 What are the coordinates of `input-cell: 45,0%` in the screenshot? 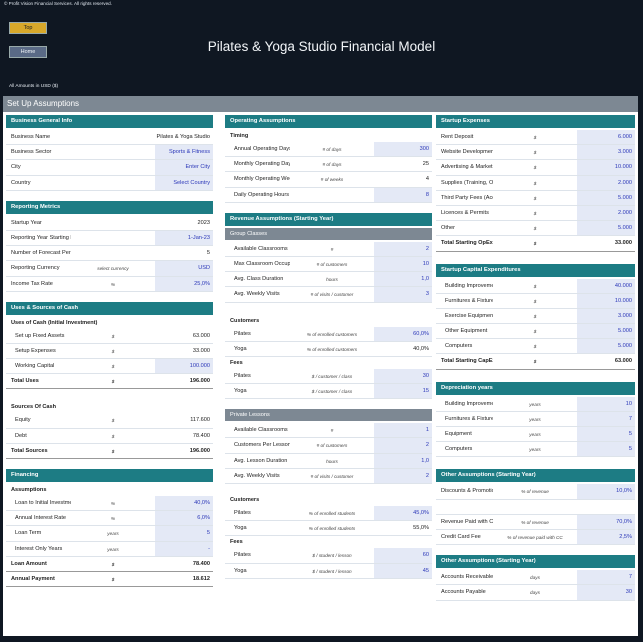 It's located at (403, 513).